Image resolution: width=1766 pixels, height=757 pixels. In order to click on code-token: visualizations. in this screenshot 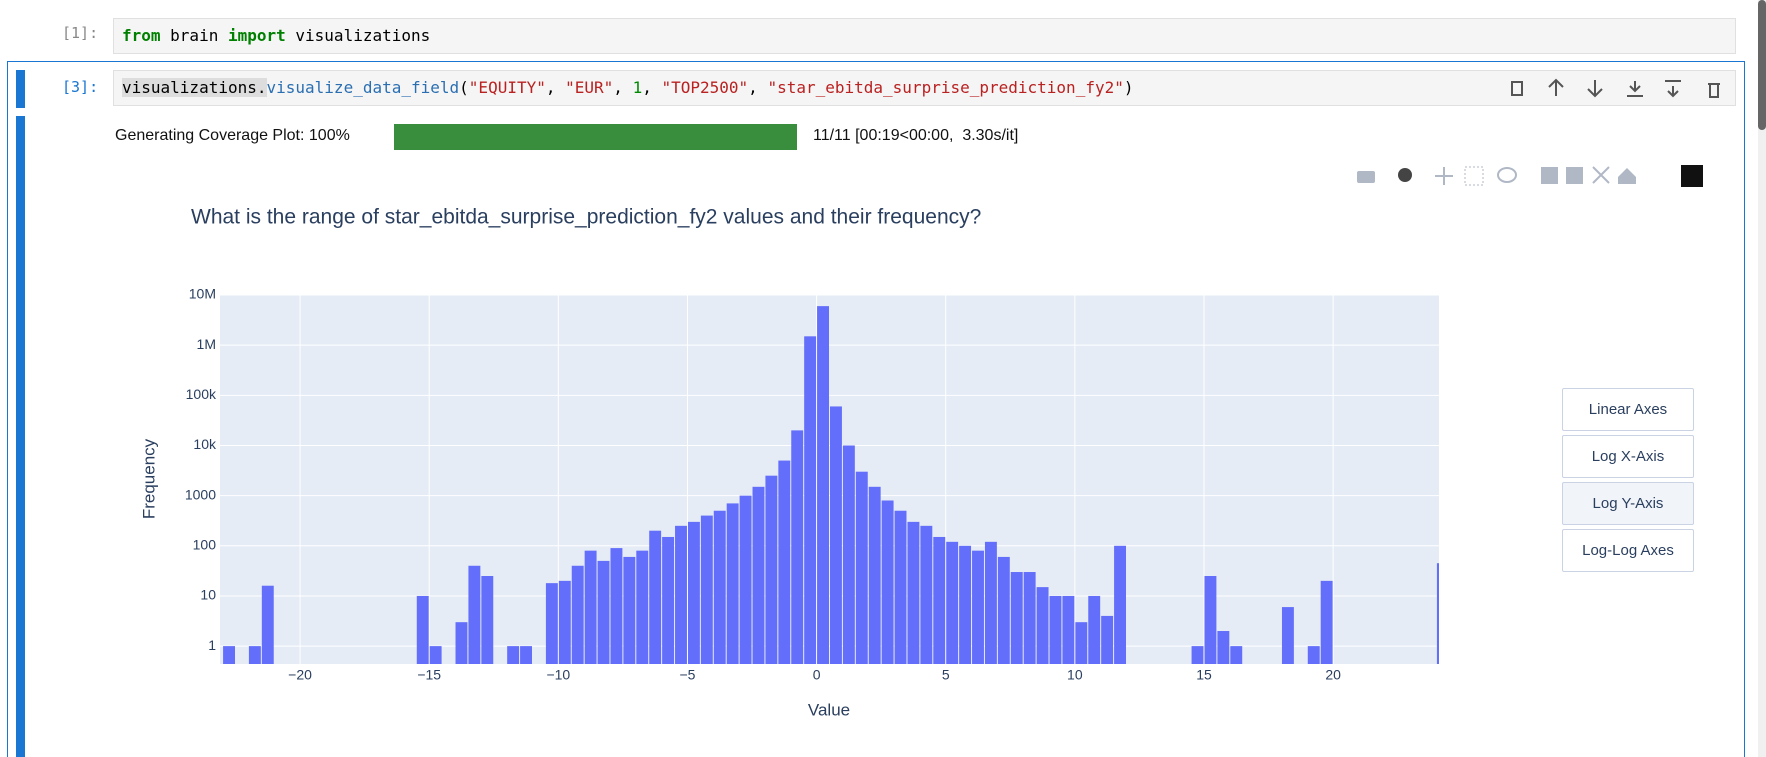, I will do `click(194, 87)`.